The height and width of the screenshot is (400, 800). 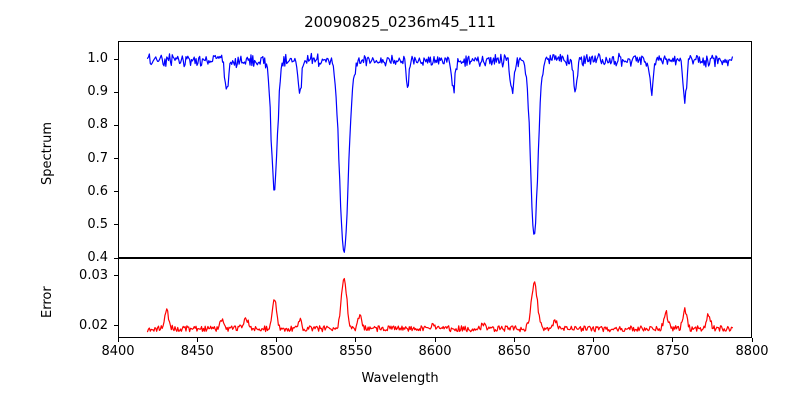 I want to click on error-line-series, so click(x=439, y=305).